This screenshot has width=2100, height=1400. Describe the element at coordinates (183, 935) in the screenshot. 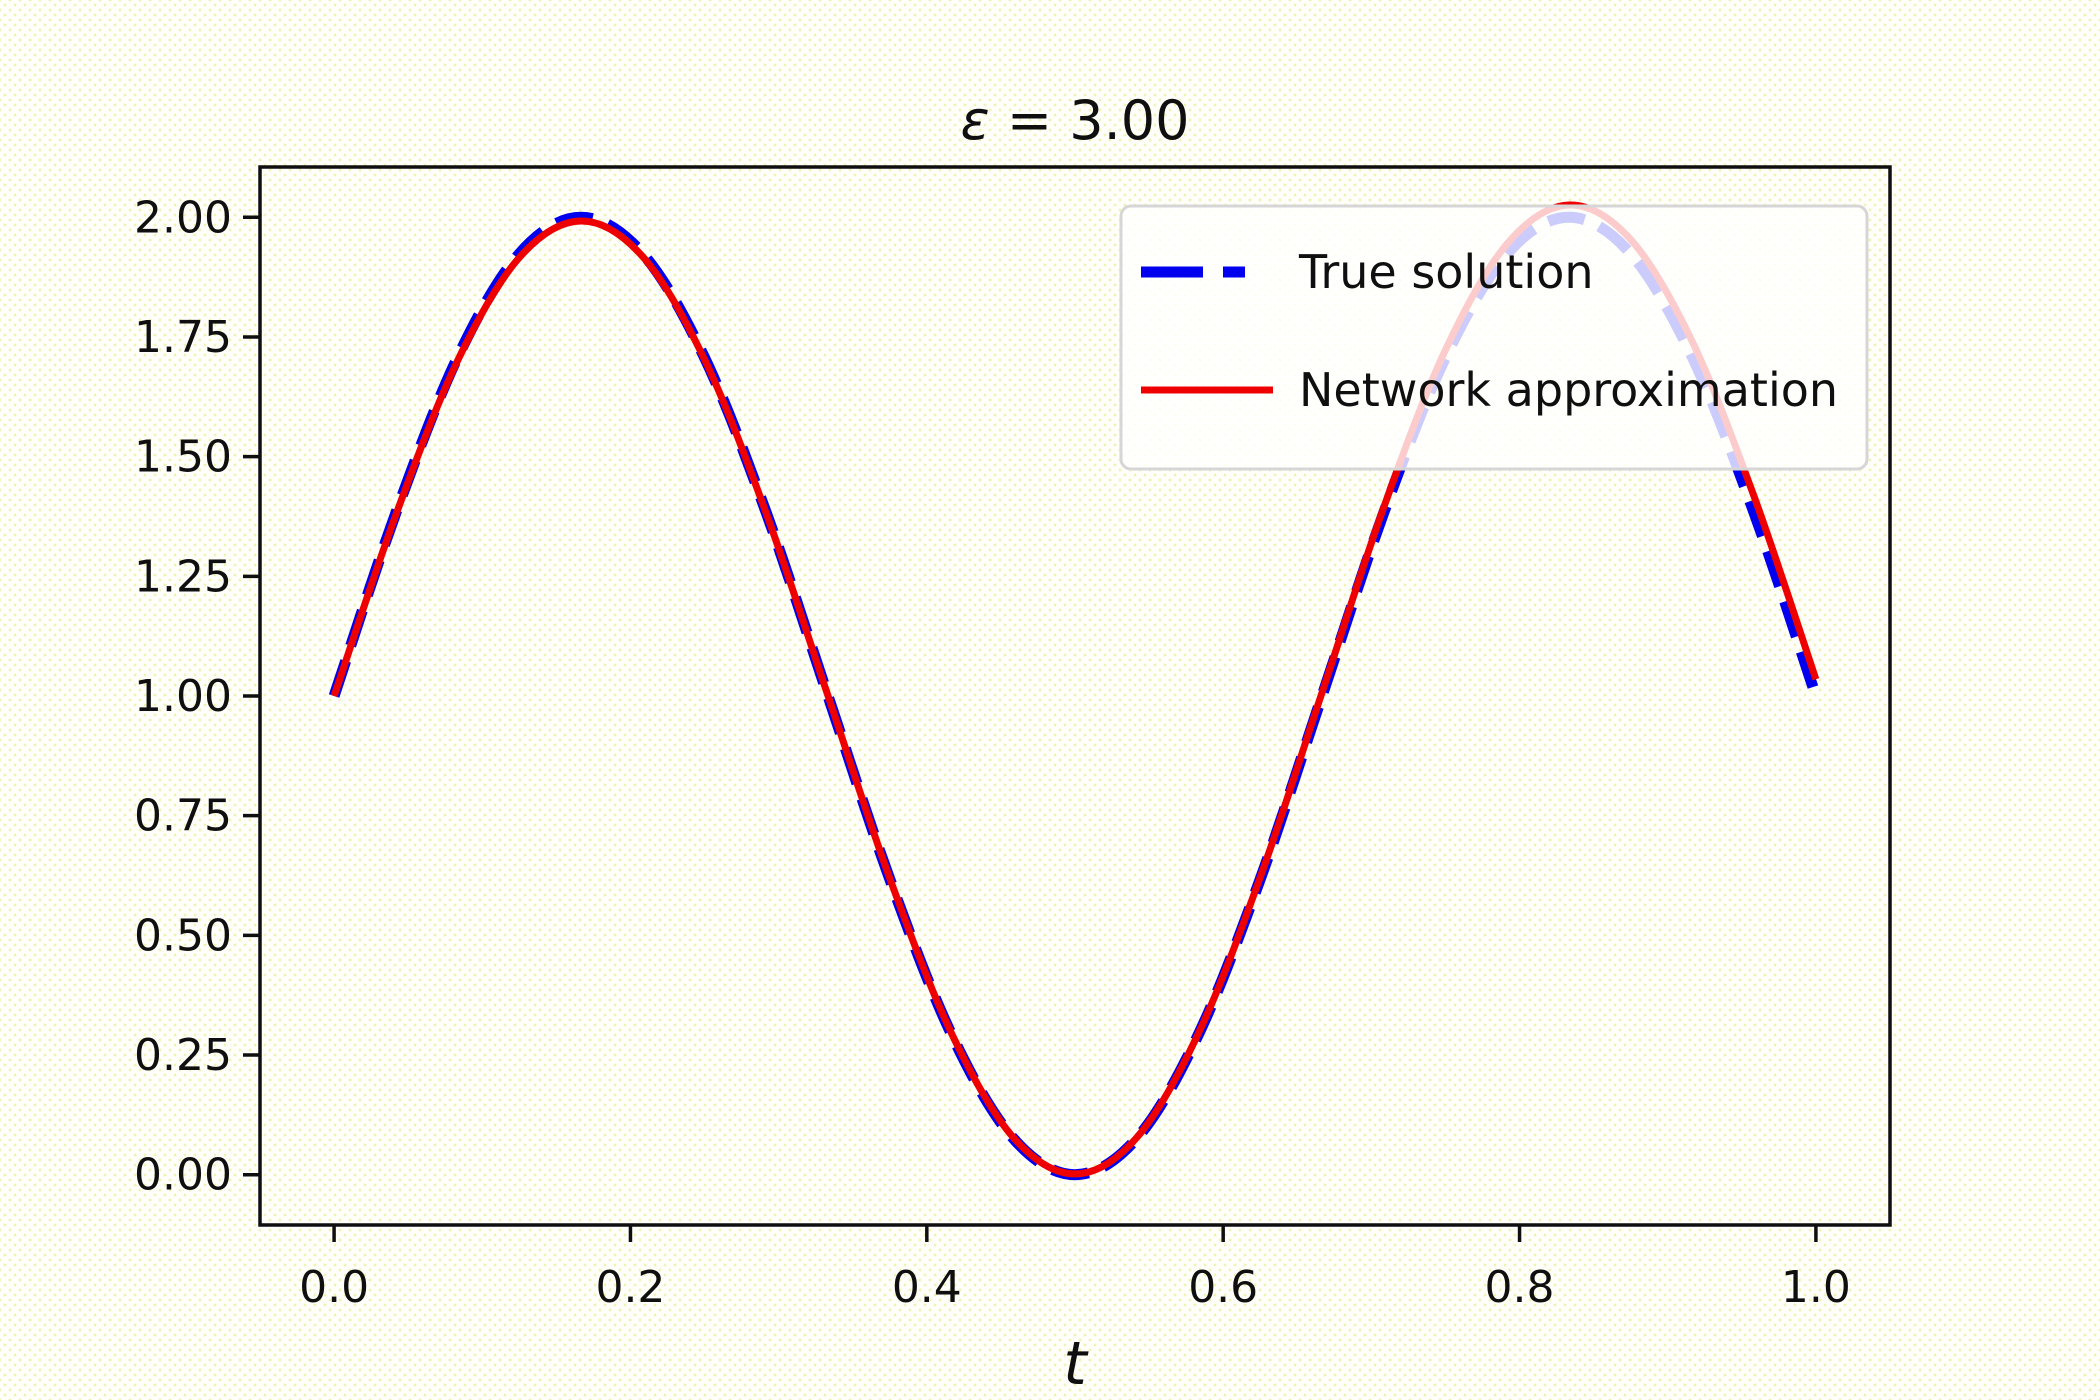

I see `y-tick-label: 0.50` at that location.